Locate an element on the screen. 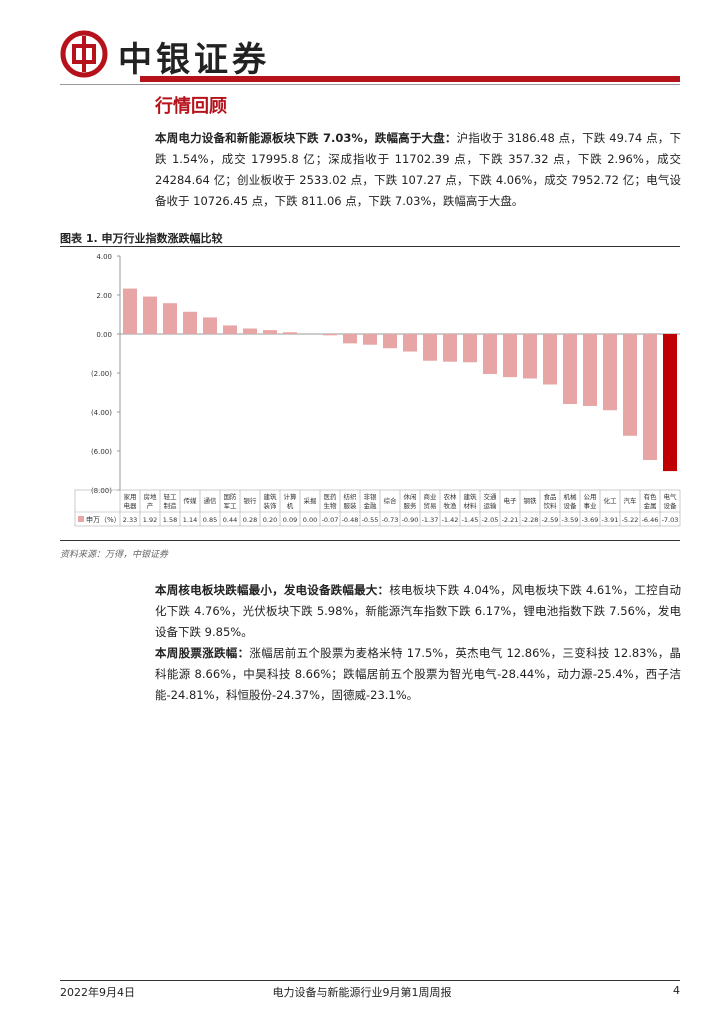 This screenshot has width=724, height=1024. legend-swatch is located at coordinates (81, 519).